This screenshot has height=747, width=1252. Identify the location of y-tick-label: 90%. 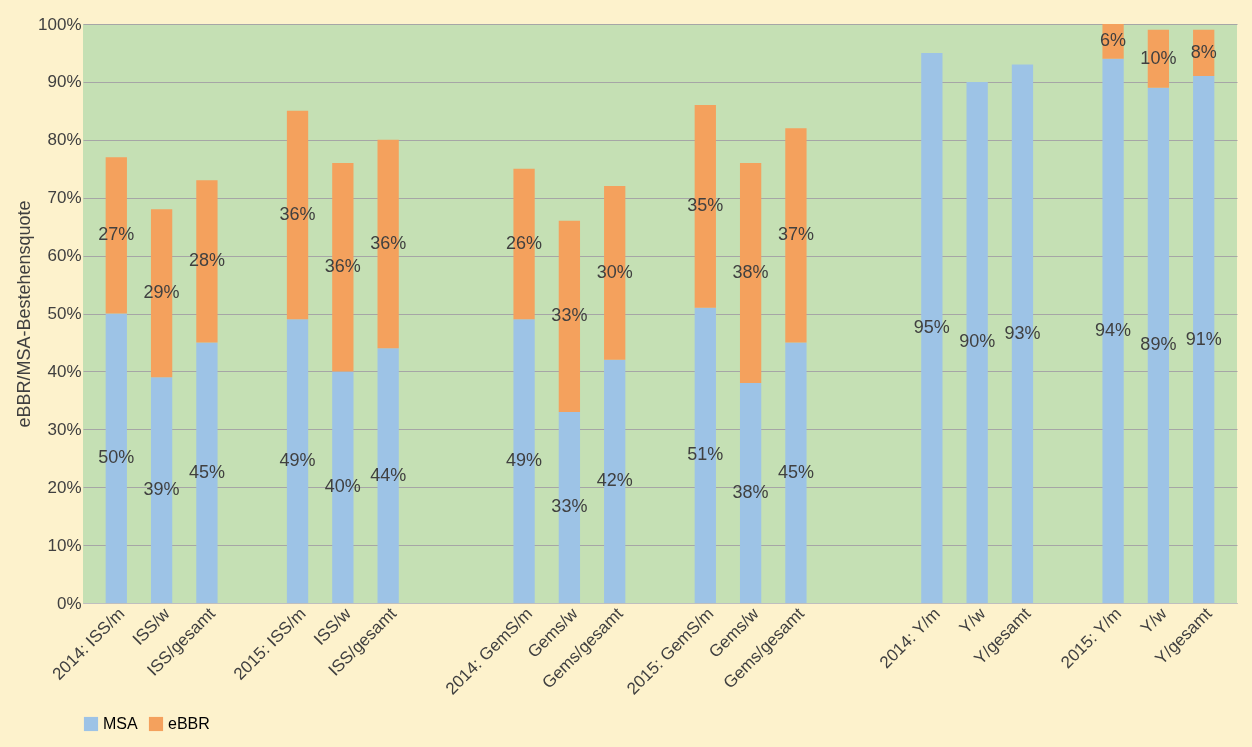
(64, 82).